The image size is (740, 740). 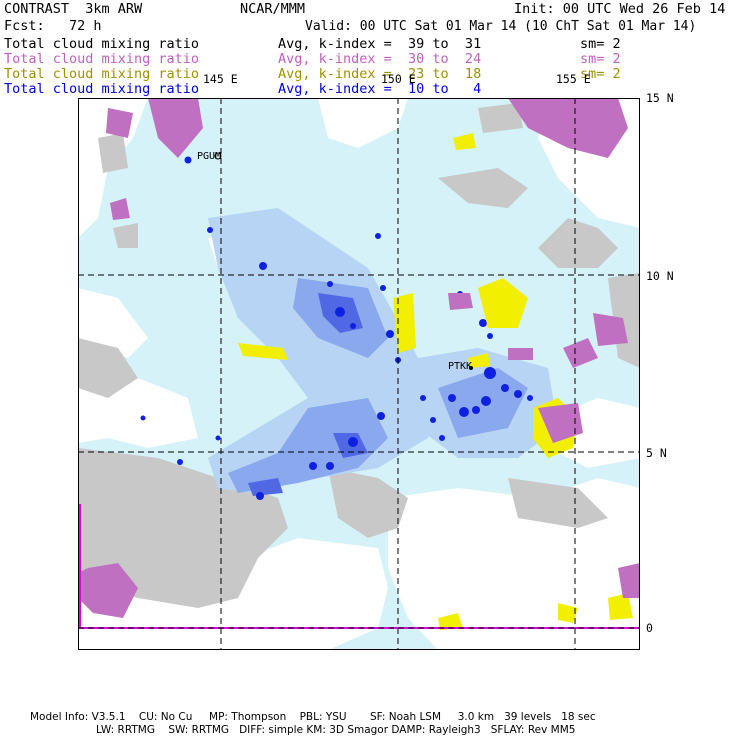 What do you see at coordinates (656, 453) in the screenshot?
I see `lat-label-5n: 5 N` at bounding box center [656, 453].